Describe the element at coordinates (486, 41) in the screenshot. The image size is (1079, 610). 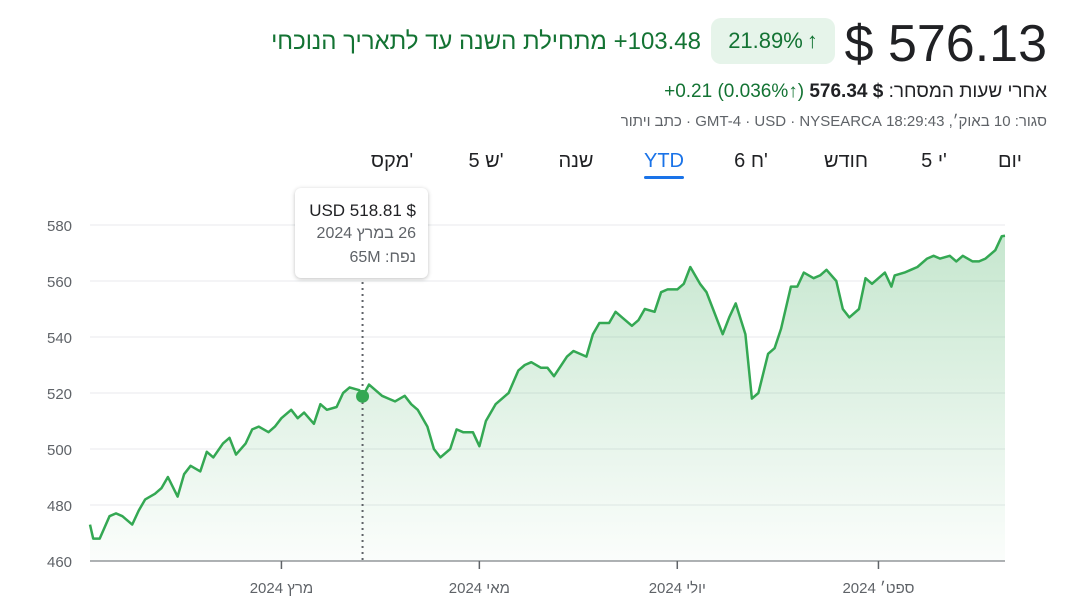
I see `ytd-change-text: ‎+103.48 מתחילת השנה עד לתאריך הנוכחי` at that location.